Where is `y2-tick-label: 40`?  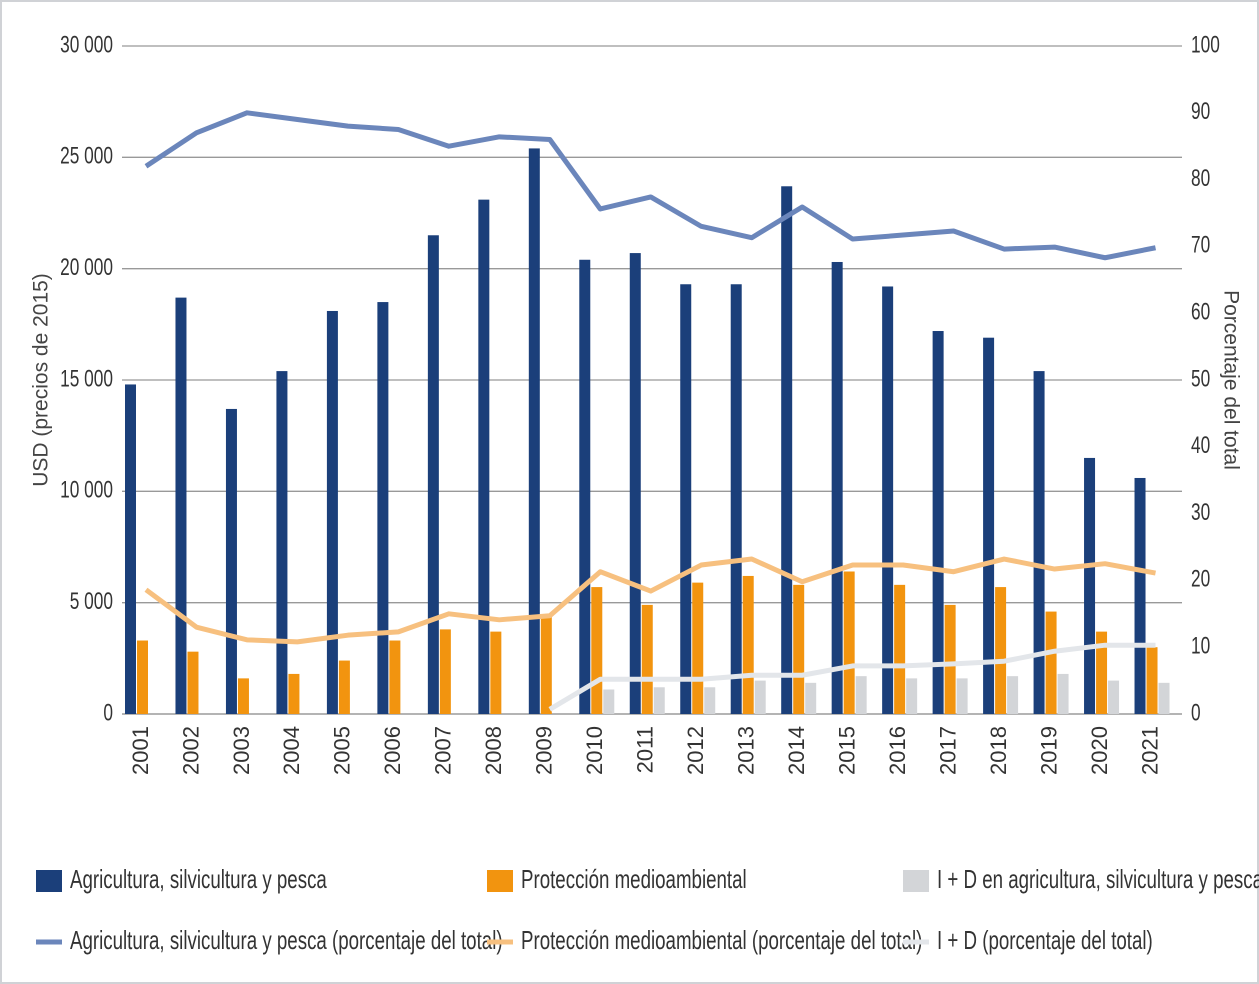 y2-tick-label: 40 is located at coordinates (1200, 445).